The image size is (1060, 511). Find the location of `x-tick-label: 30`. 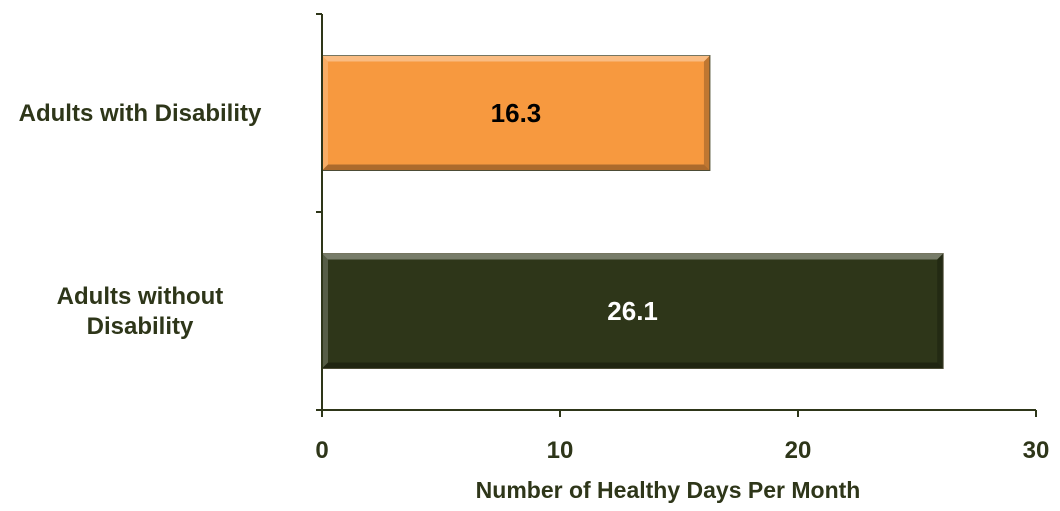

x-tick-label: 30 is located at coordinates (1036, 450).